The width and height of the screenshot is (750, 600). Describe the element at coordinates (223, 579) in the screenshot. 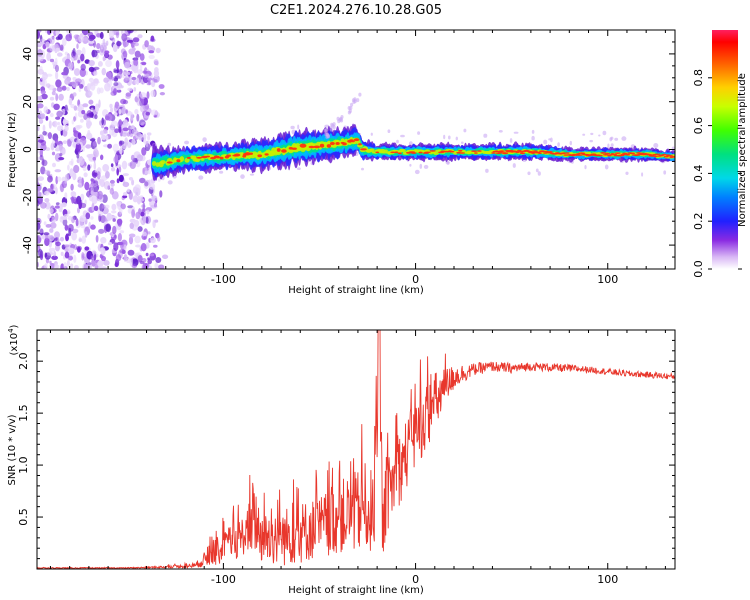

I see `x-tick-label: -100` at that location.